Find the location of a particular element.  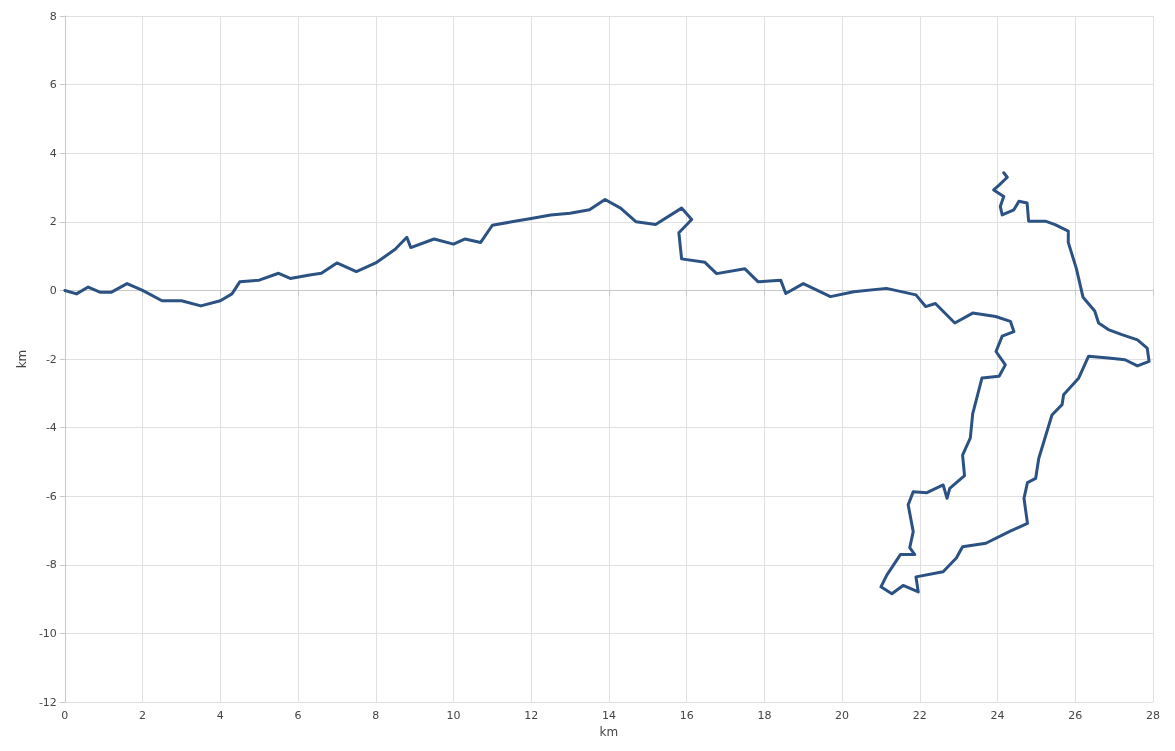

x-tick-label: 8 is located at coordinates (376, 716).